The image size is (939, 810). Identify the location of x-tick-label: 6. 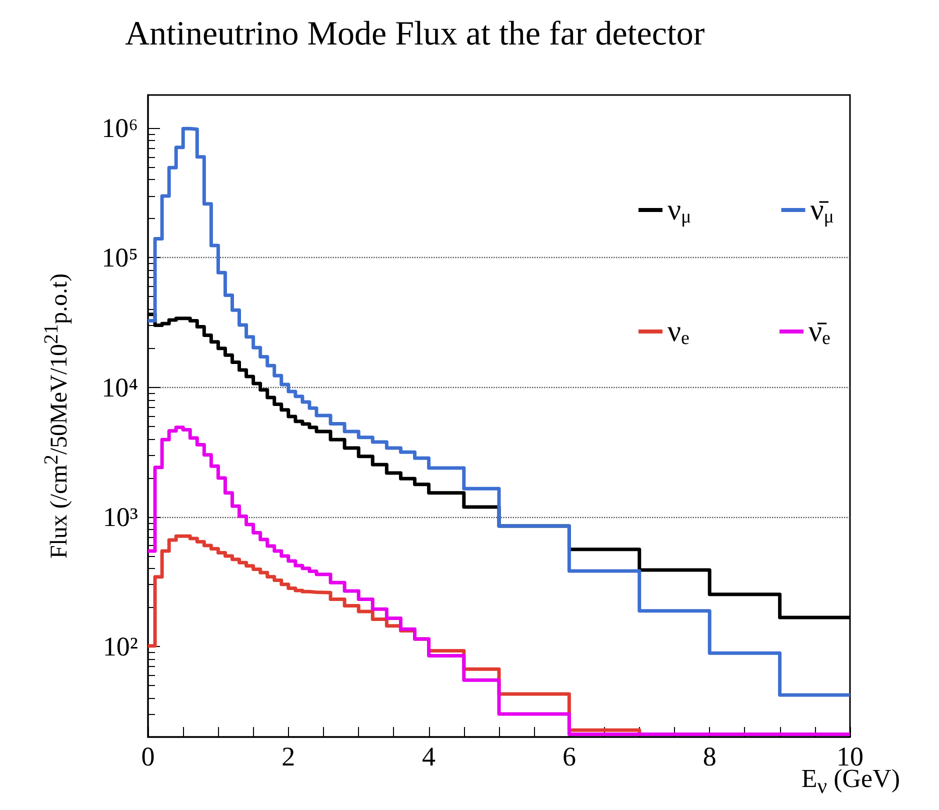
(569, 757).